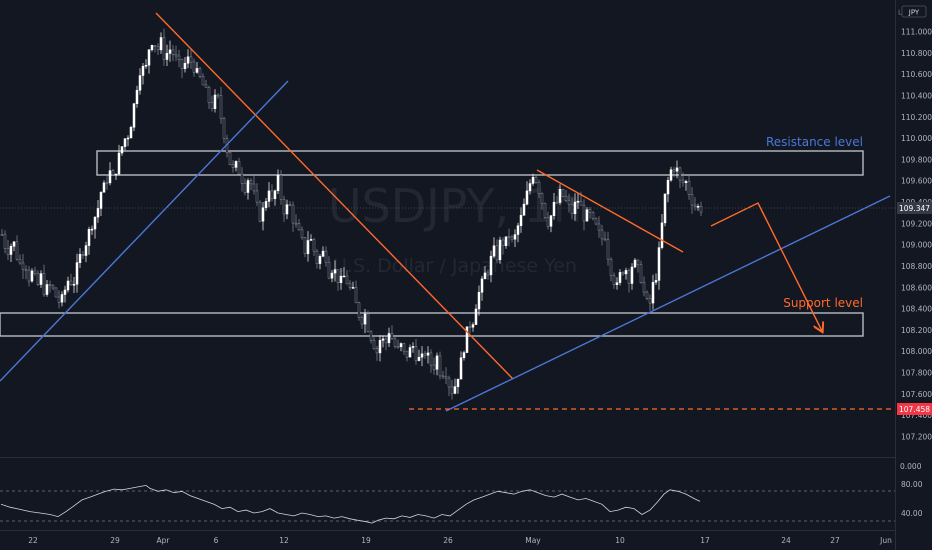  I want to click on low-price-badge, so click(914, 409).